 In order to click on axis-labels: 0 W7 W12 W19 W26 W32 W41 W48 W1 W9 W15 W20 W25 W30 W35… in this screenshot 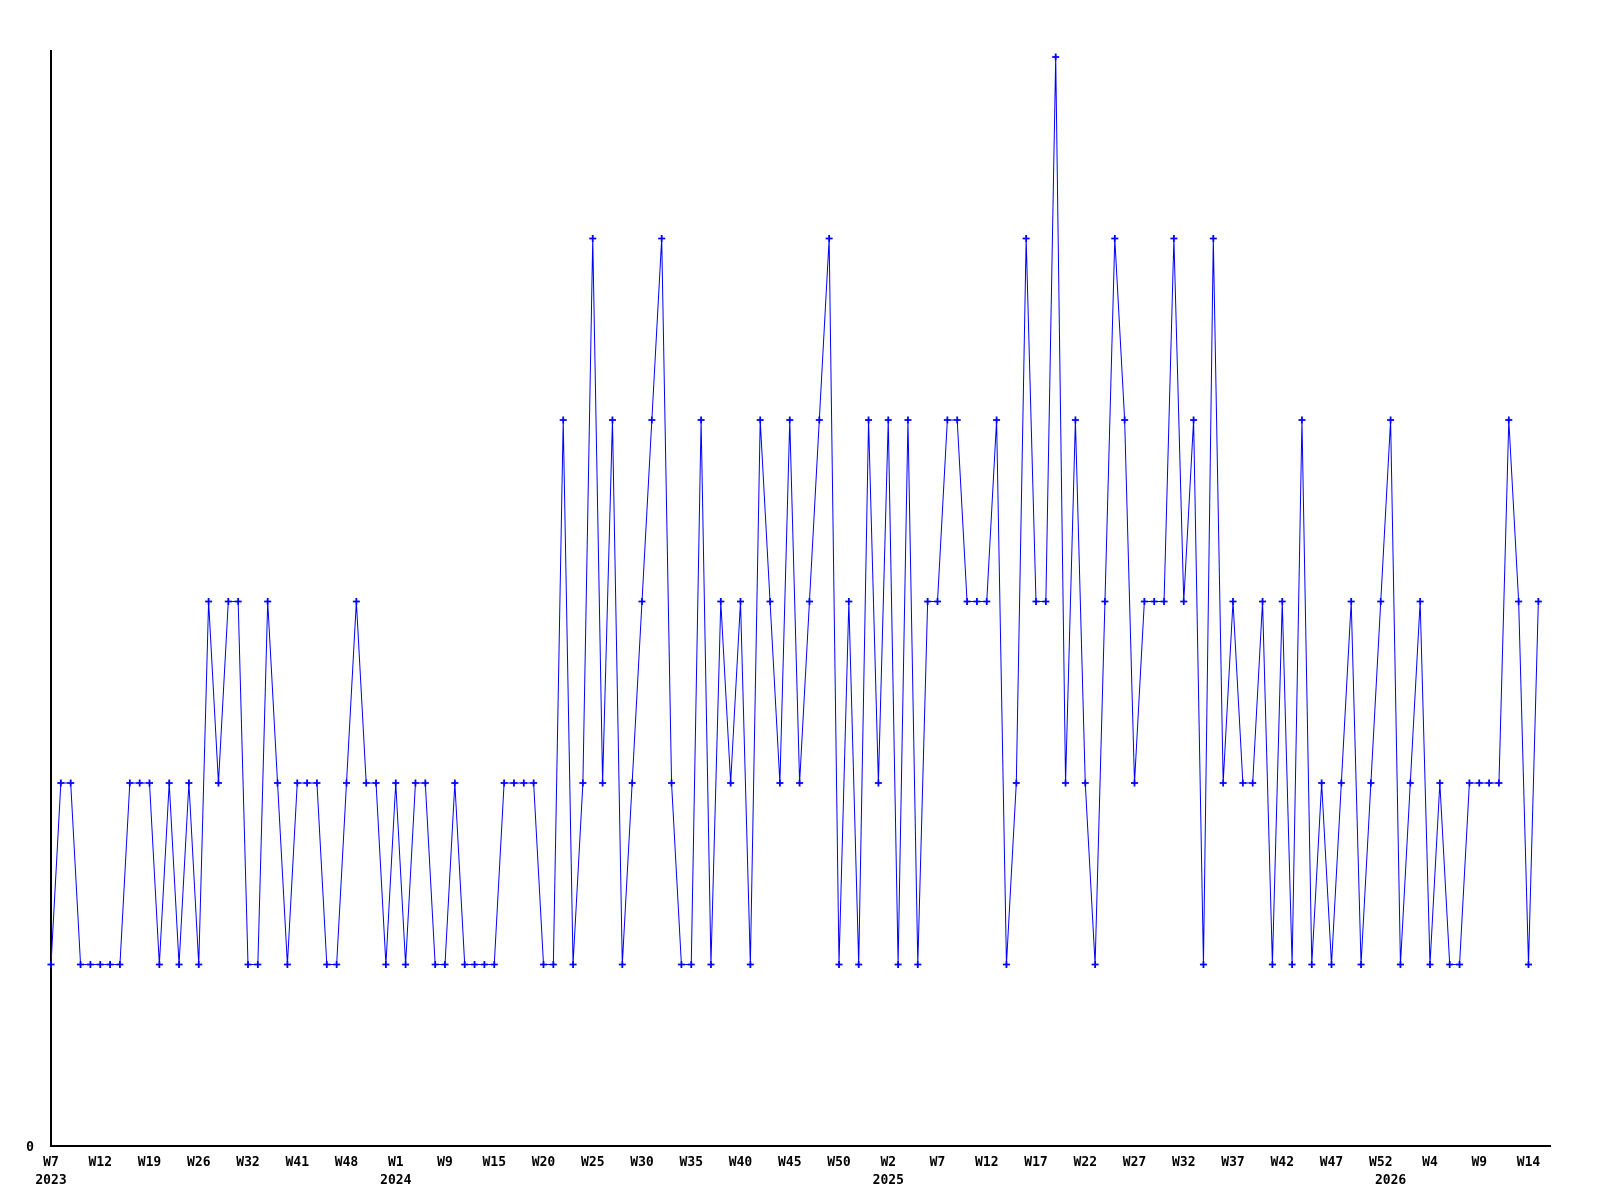, I will do `click(783, 1164)`.